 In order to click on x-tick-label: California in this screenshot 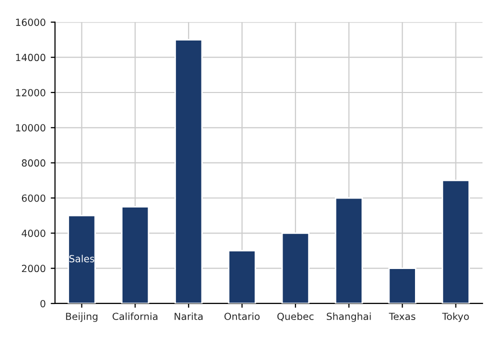, I will do `click(135, 316)`.